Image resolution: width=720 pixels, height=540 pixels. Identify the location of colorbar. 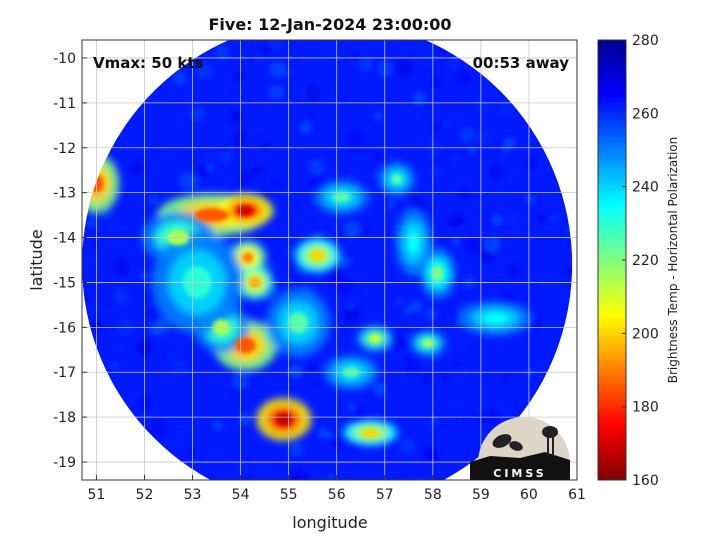
(612, 260).